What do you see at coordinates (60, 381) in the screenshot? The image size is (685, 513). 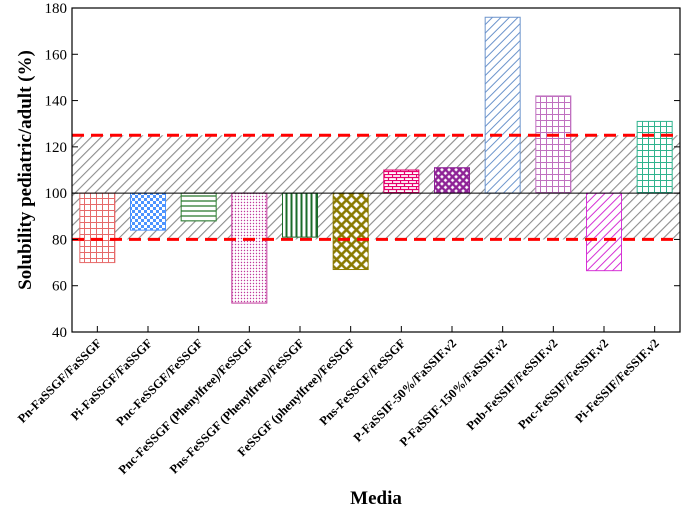 I see `x-tick-label: Pn-FaSSGF/FaSSGF` at bounding box center [60, 381].